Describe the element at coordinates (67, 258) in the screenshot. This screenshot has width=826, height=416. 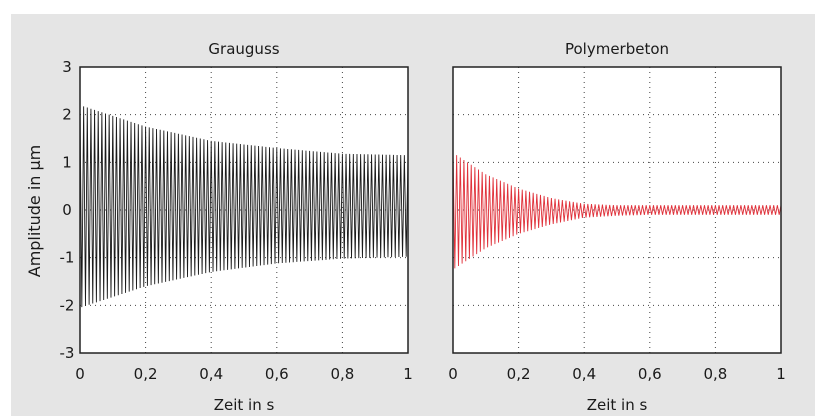
I see `y-tick-label: -1` at that location.